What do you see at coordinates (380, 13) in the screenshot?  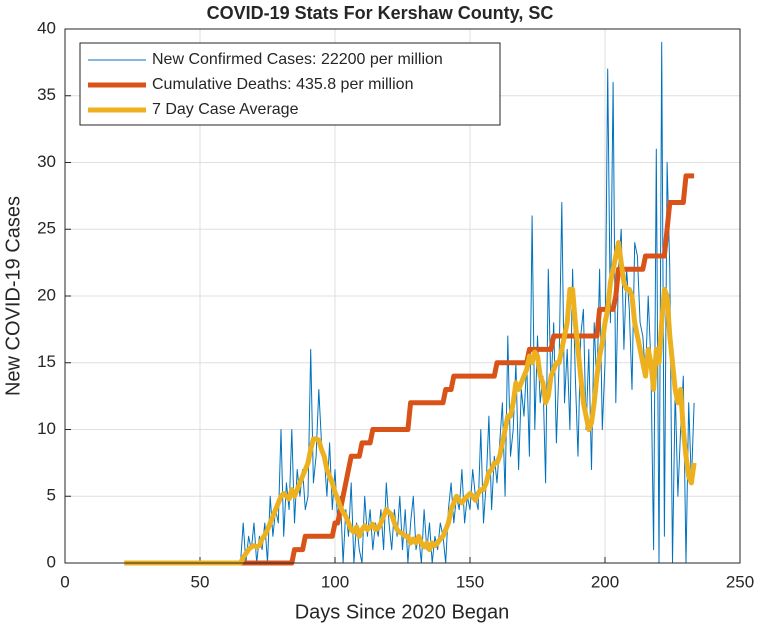 I see `chart-title: COVID-19 Stats For Kershaw County, SC` at bounding box center [380, 13].